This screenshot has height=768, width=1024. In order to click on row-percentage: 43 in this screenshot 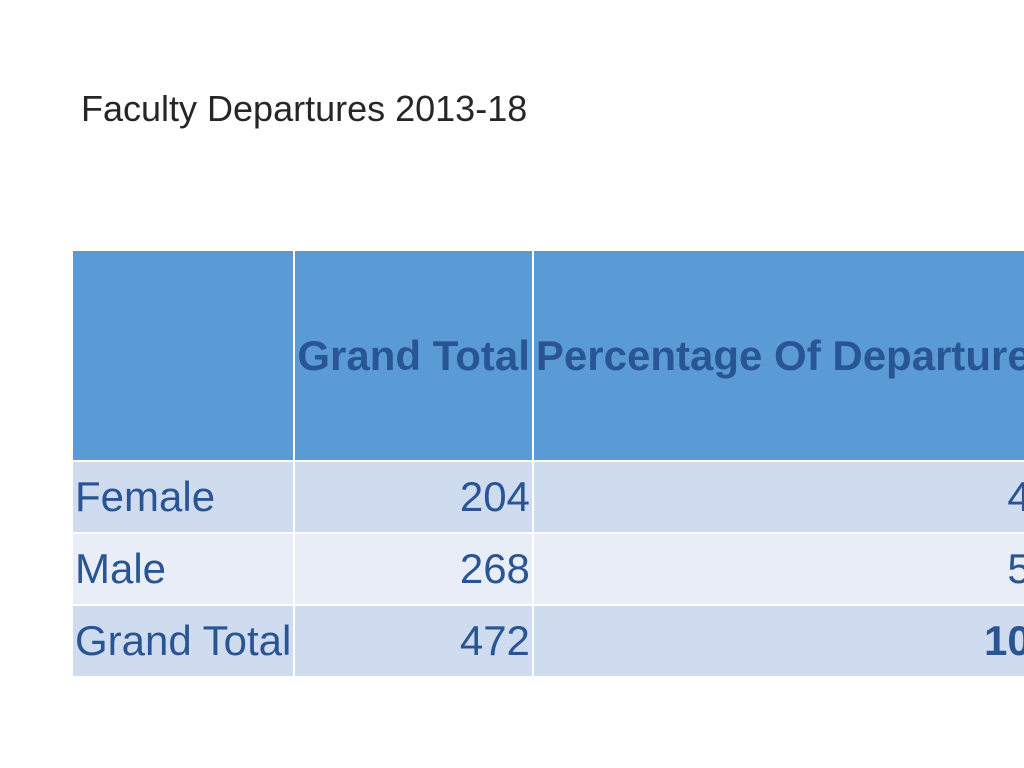, I will do `click(777, 497)`.